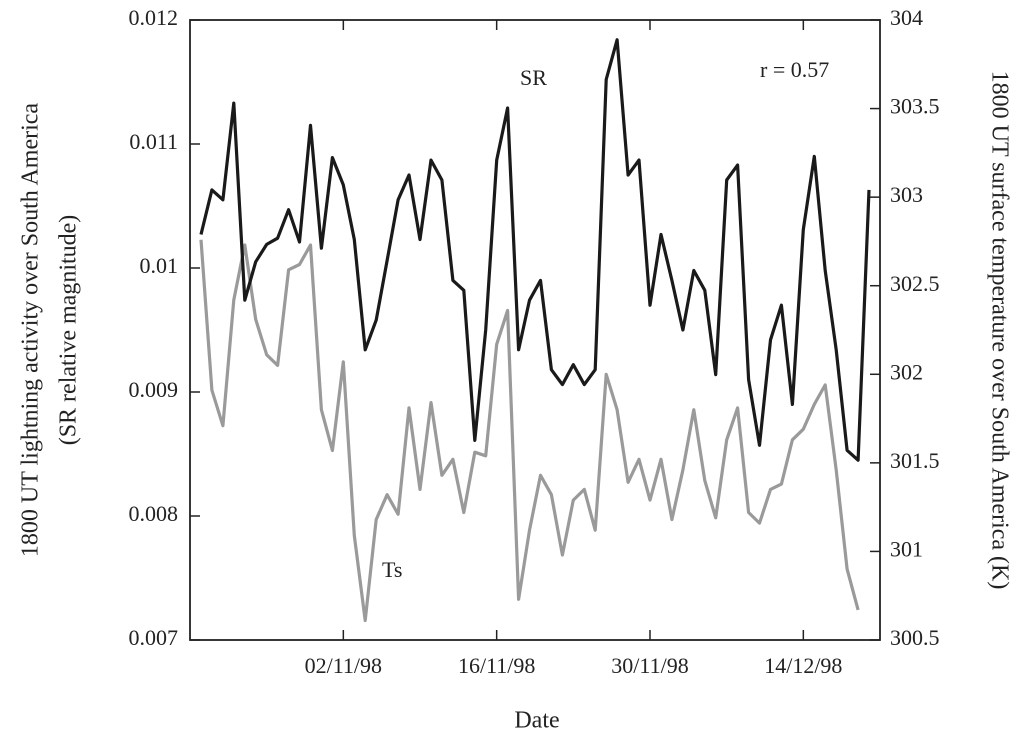 This screenshot has width=1024, height=744. I want to click on y-tick-label: 0.01, so click(159, 265).